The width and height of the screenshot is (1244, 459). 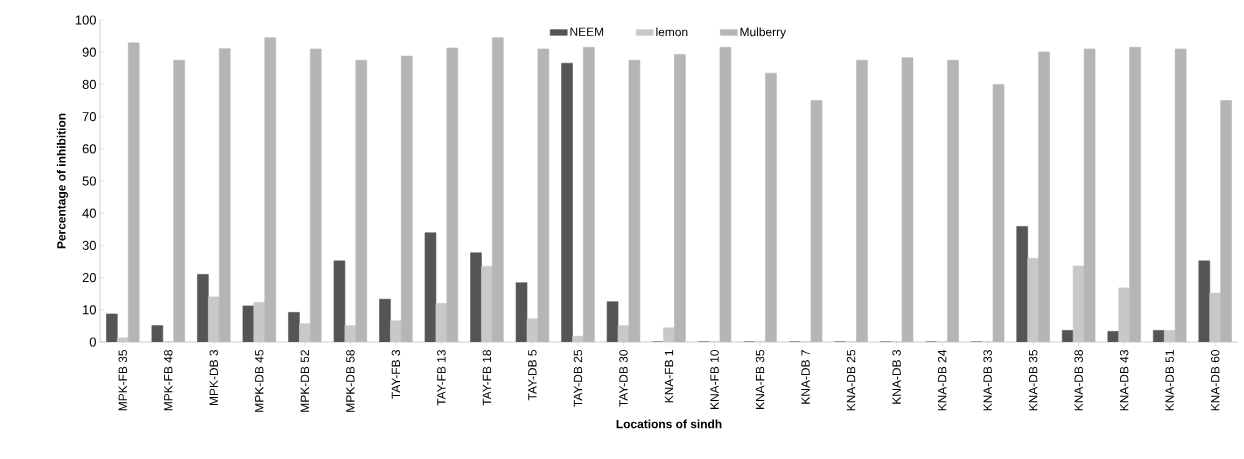 I want to click on y-axis-title: Percentage of inhibition, so click(x=62, y=181).